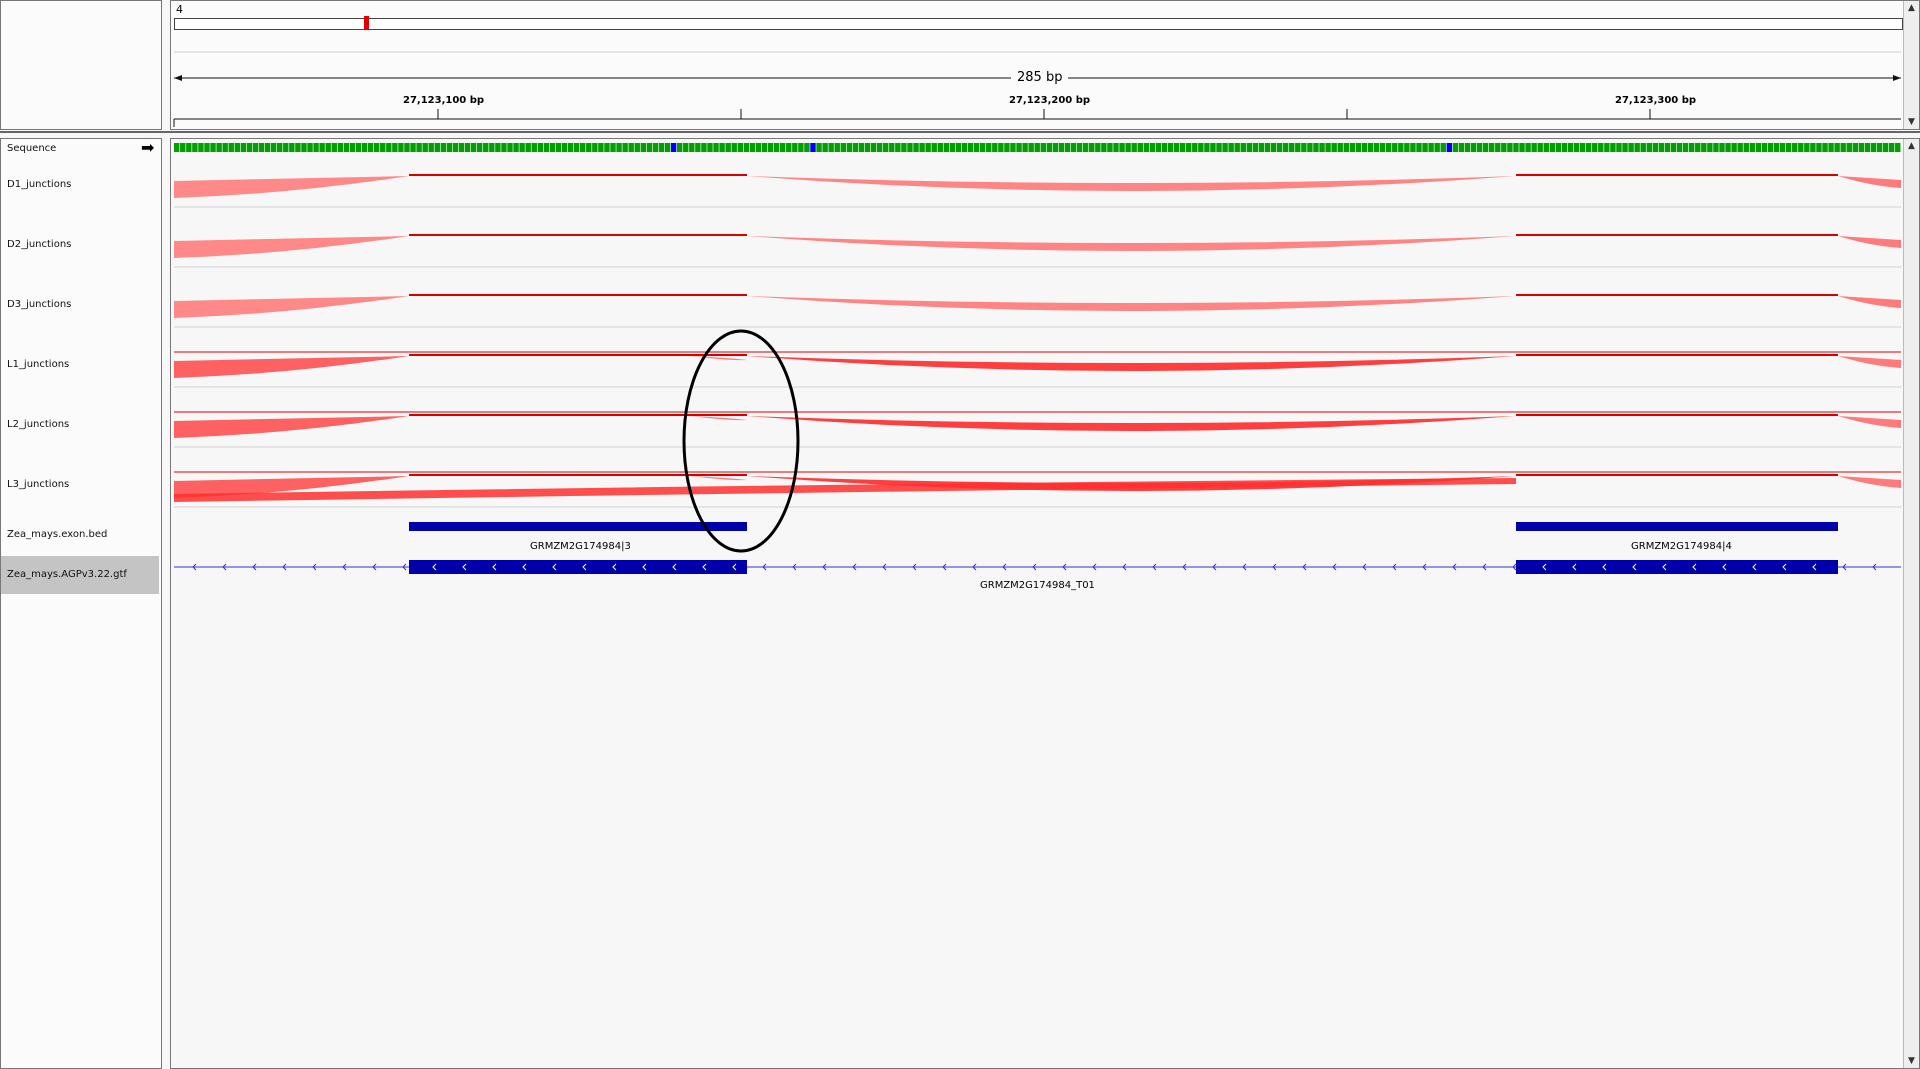  Describe the element at coordinates (1677, 526) in the screenshot. I see `exon-feature-right` at that location.